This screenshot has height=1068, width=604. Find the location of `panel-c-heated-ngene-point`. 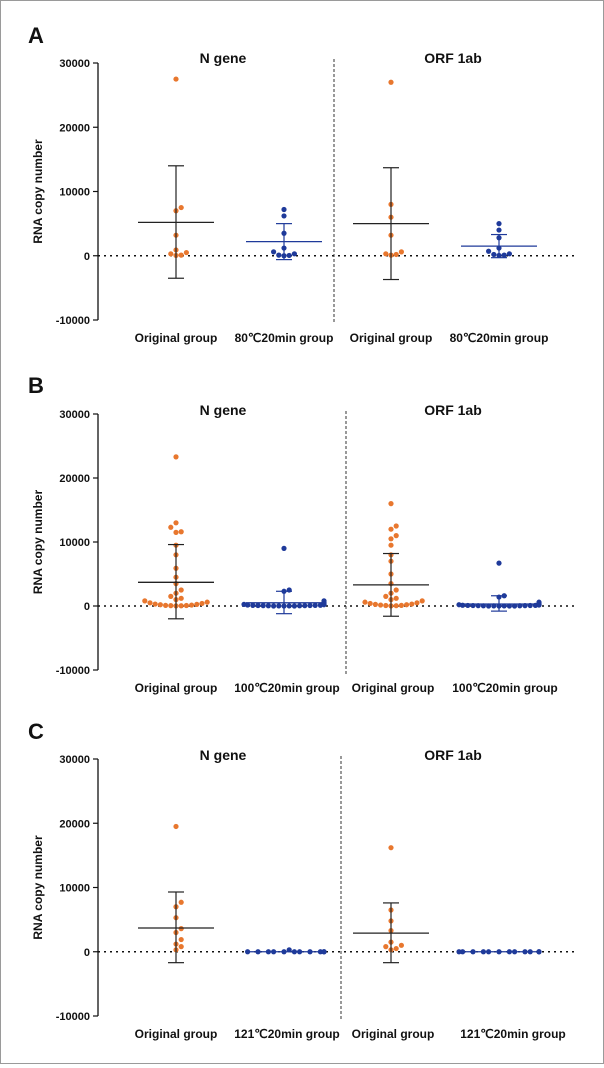

panel-c-heated-ngene-point is located at coordinates (324, 952).